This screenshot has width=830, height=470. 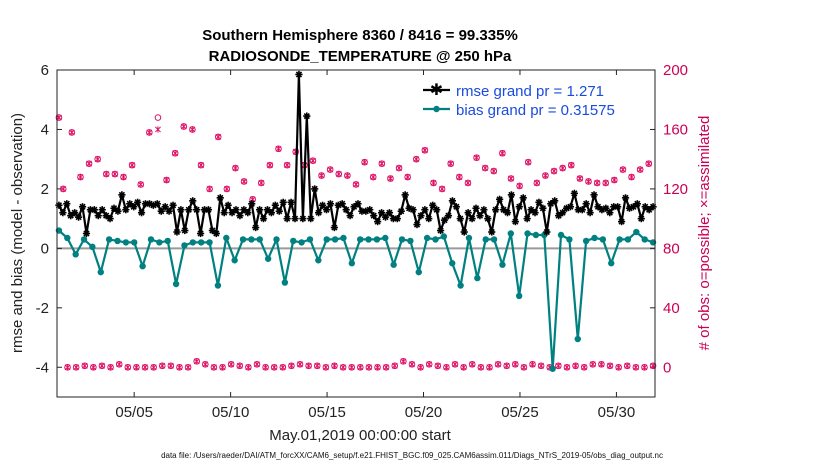 What do you see at coordinates (134, 412) in the screenshot?
I see `x-tick-label: 05/05` at bounding box center [134, 412].